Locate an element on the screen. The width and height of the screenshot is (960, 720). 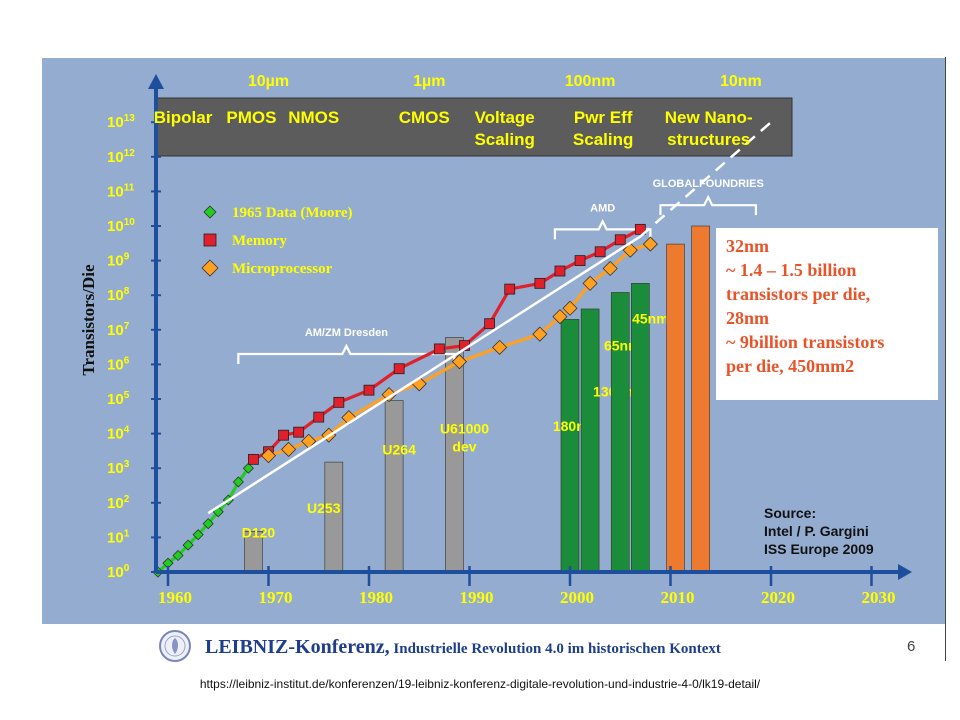
feature-size-10nm: 10nm is located at coordinates (741, 81).